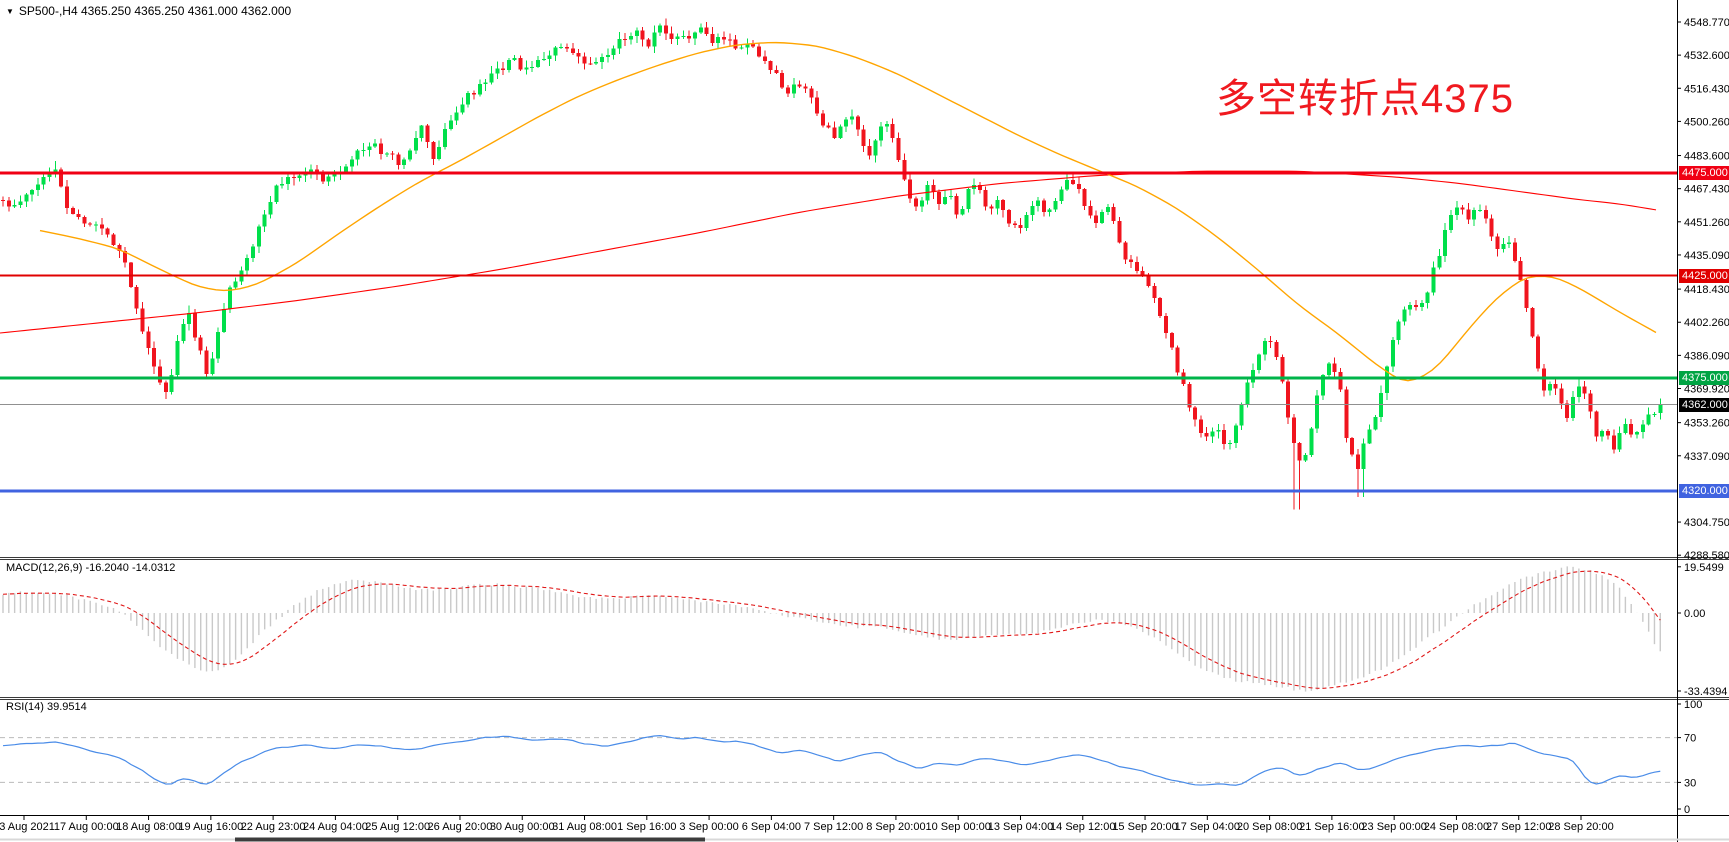 The image size is (1729, 842). What do you see at coordinates (86, 827) in the screenshot?
I see `svg-text: 17 Aug 00:00` at bounding box center [86, 827].